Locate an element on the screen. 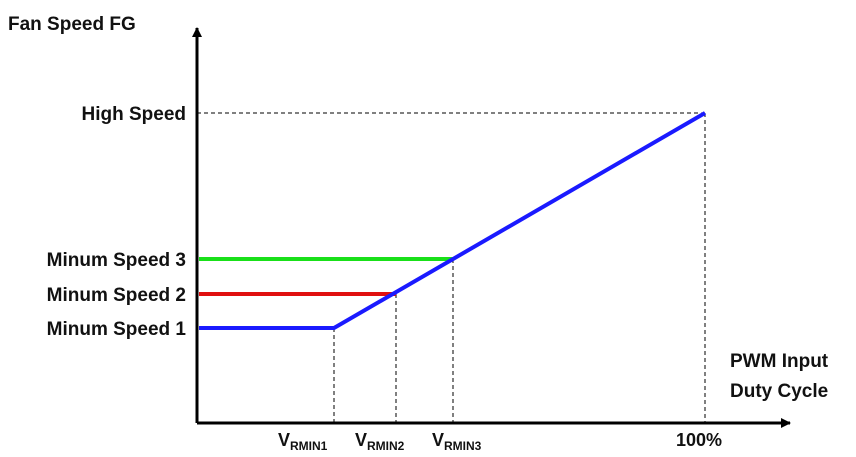  x-tick-vrmin3: VRMIN3 is located at coordinates (457, 441).